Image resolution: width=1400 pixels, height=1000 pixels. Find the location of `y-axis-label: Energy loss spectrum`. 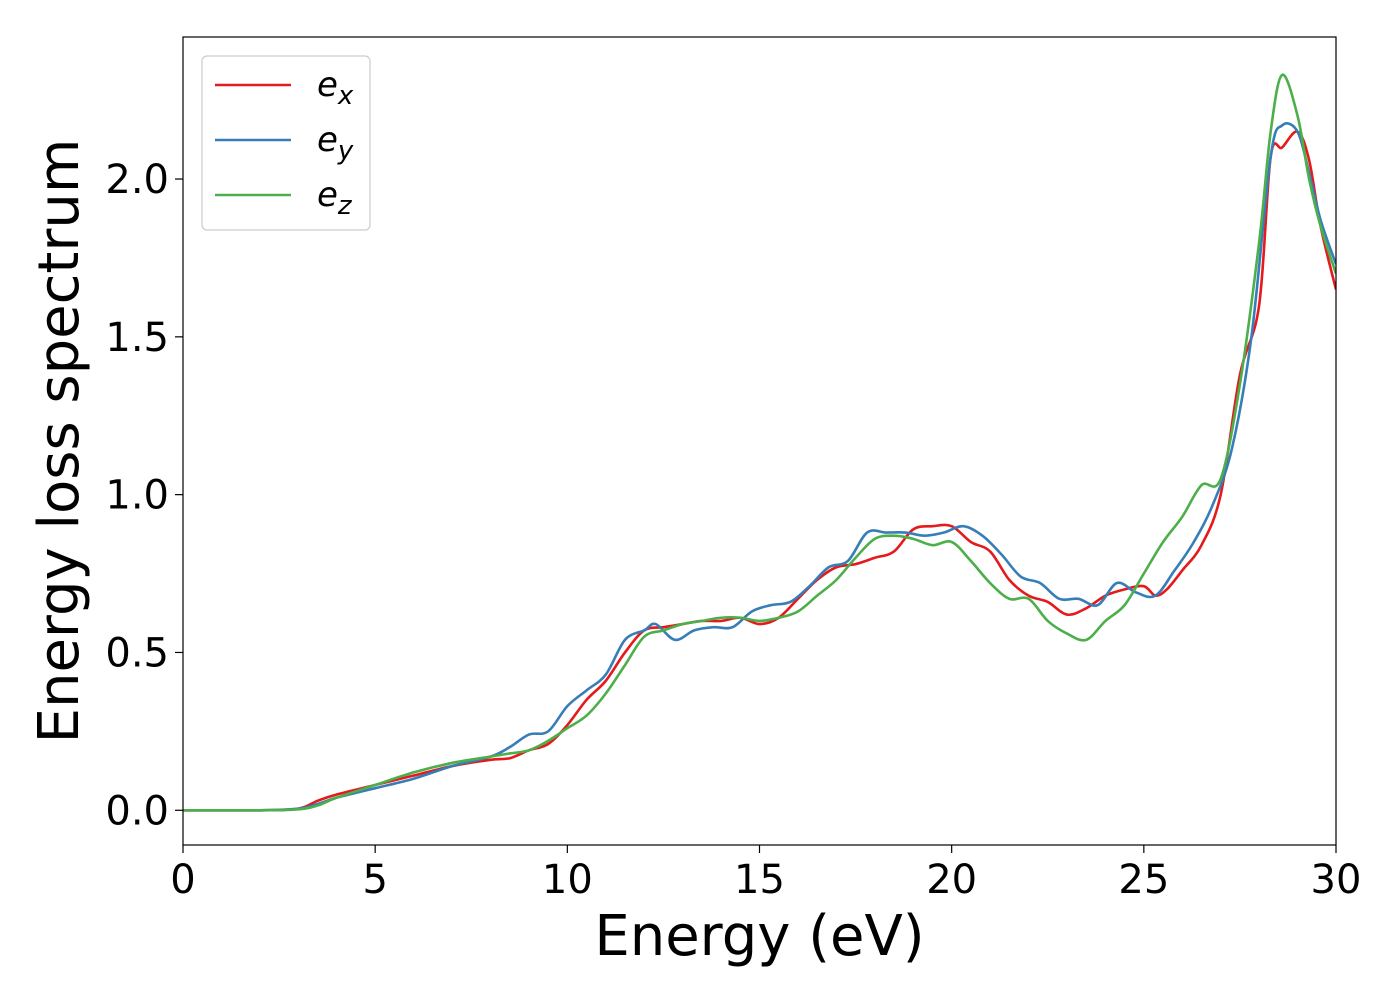

y-axis-label: Energy loss spectrum is located at coordinates (59, 441).